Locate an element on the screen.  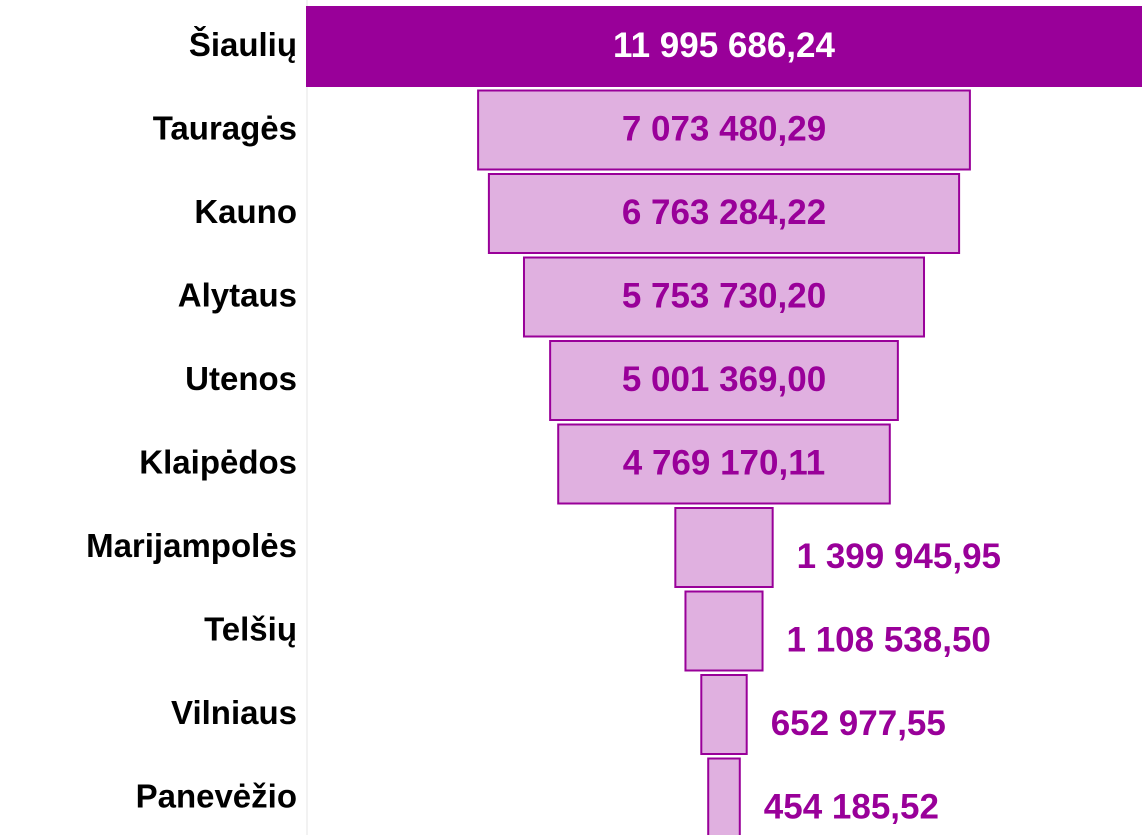
value-label: 5 001 369,00 is located at coordinates (724, 379).